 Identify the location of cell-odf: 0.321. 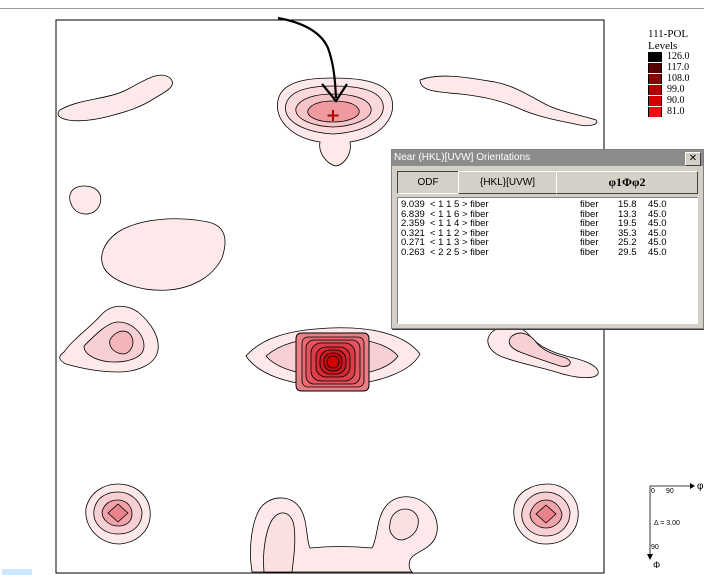
(413, 233).